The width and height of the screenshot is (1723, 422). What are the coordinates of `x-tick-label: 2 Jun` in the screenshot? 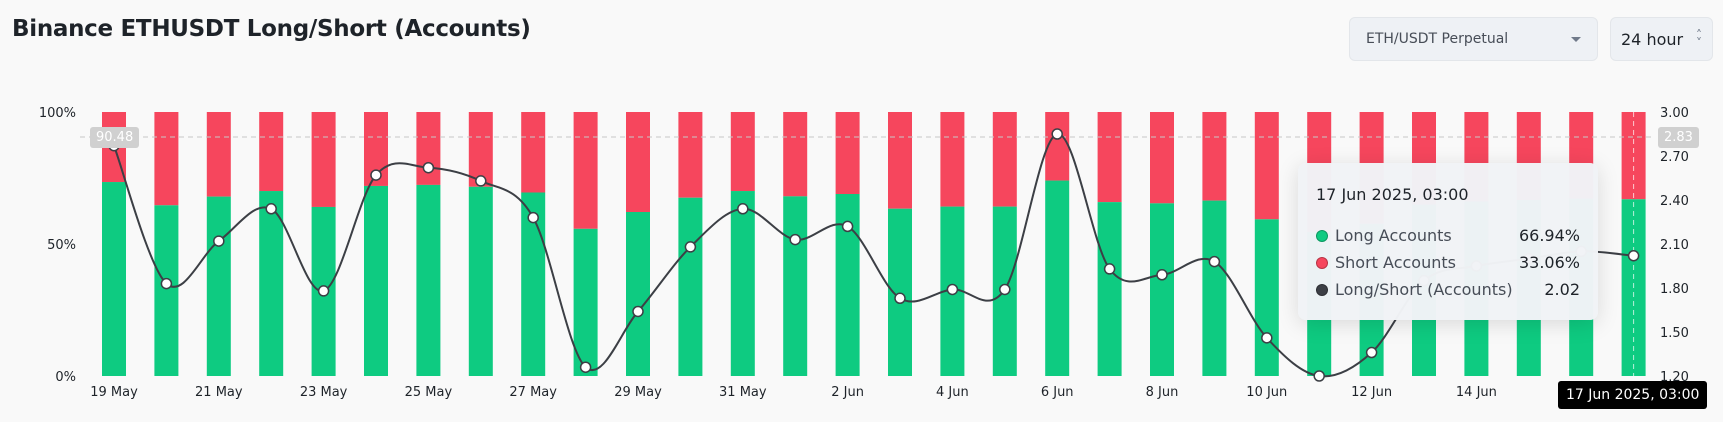 It's located at (847, 392).